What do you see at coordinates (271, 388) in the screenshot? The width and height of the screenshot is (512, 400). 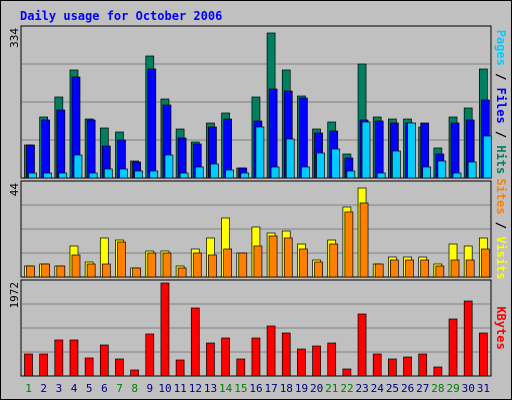 I see `x-tick-label: 17` at bounding box center [271, 388].